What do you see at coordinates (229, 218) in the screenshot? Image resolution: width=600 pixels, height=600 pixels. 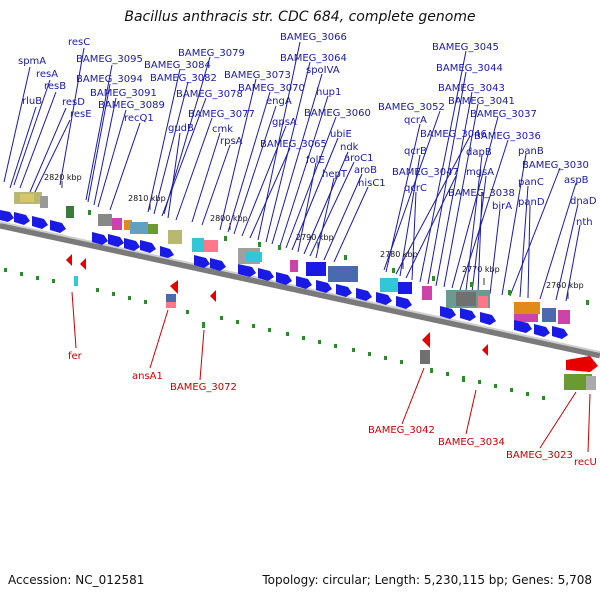 I see `scale-label: 2800 kbp` at bounding box center [229, 218].